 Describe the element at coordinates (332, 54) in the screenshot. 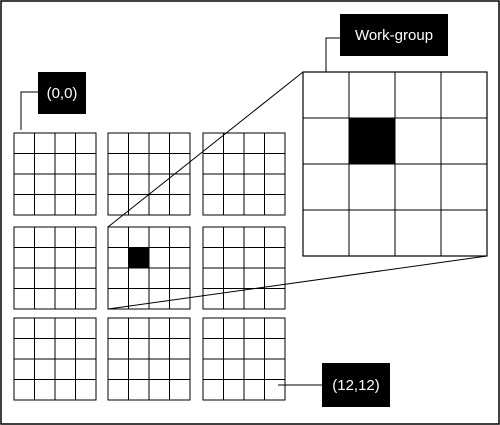

I see `workgroup-leader-line` at that location.